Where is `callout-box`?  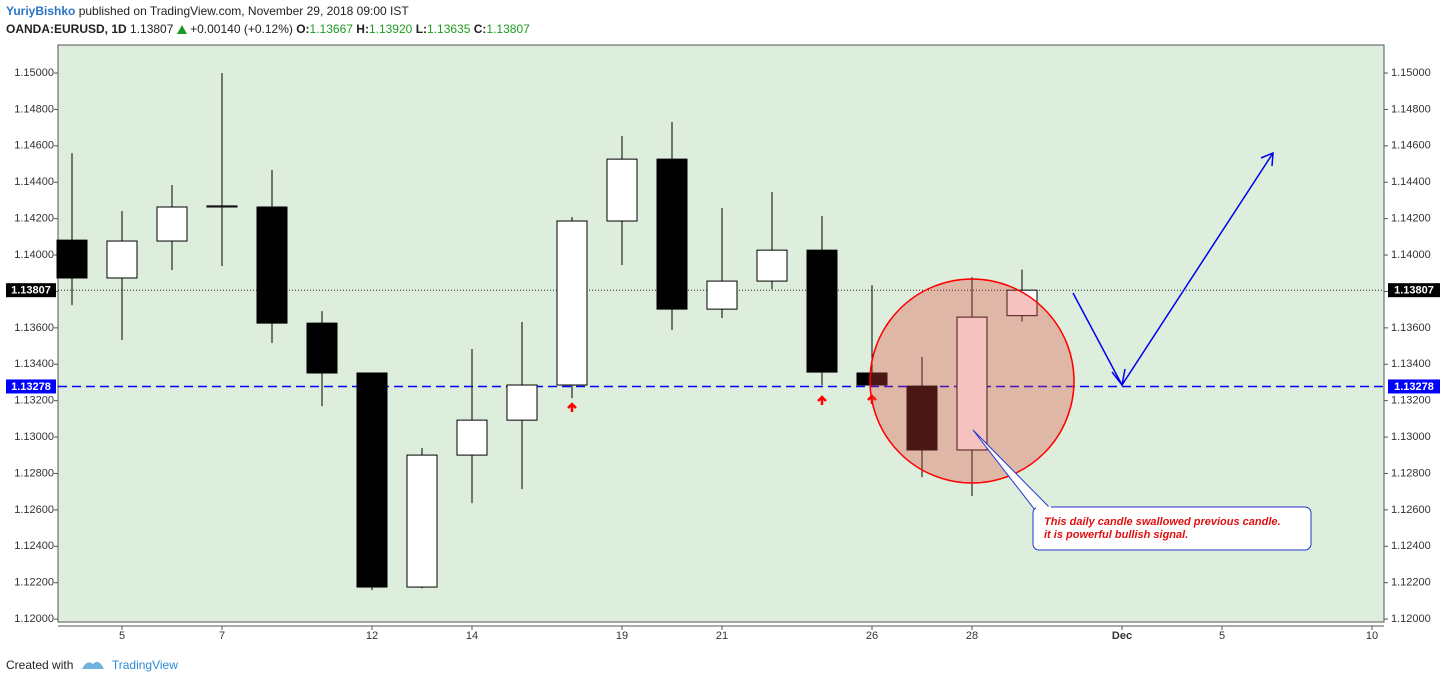 callout-box is located at coordinates (1172, 528).